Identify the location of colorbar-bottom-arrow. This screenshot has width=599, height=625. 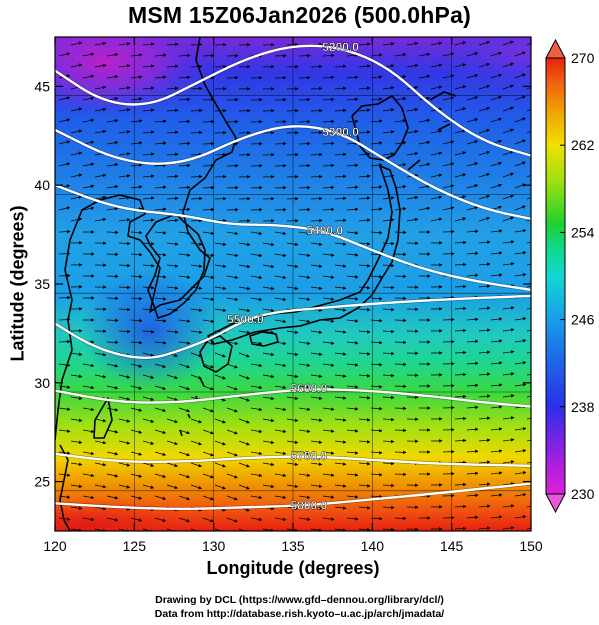
(555, 503).